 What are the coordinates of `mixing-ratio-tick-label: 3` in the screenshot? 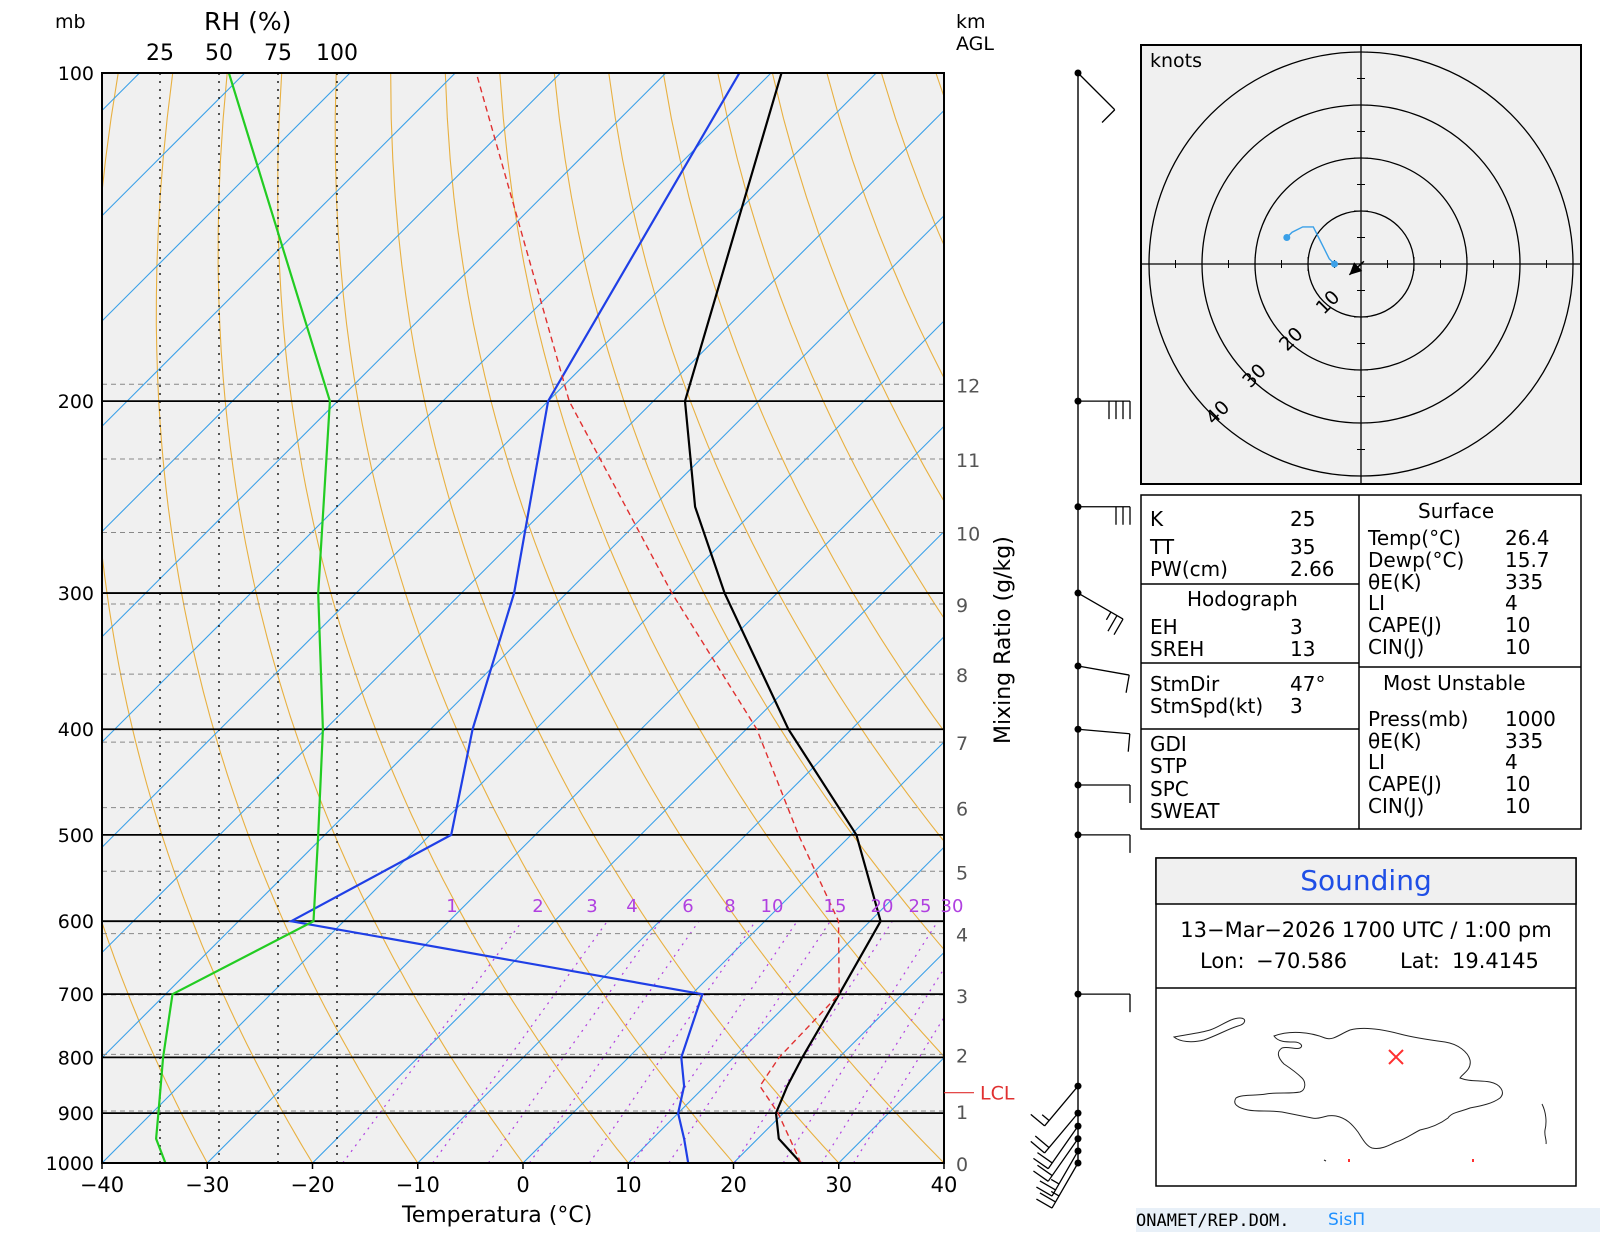 It's located at (591, 906).